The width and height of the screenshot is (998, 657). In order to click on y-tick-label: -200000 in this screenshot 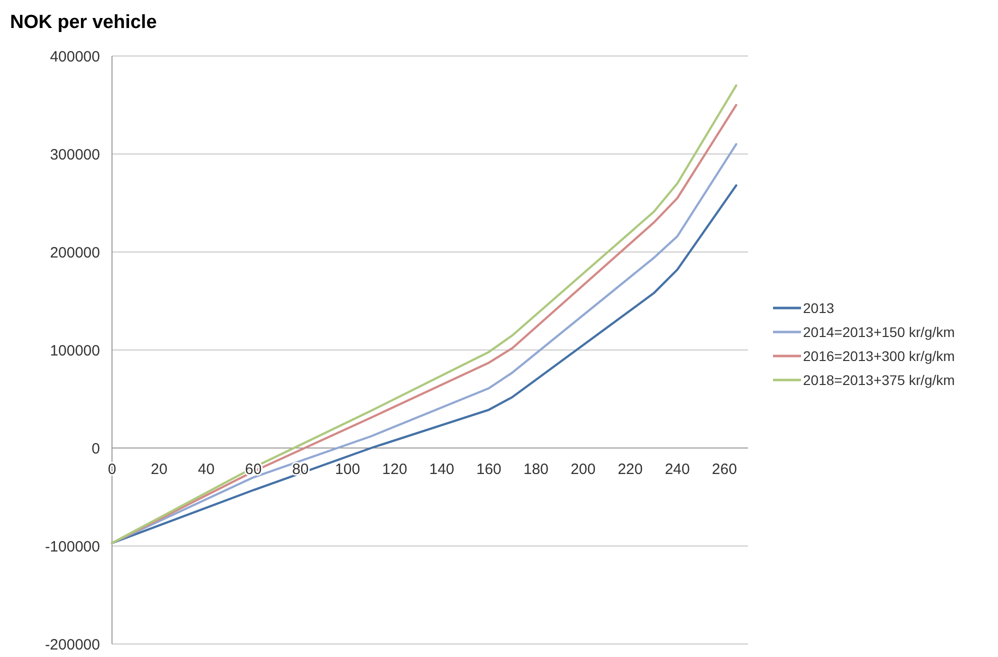, I will do `click(72, 645)`.